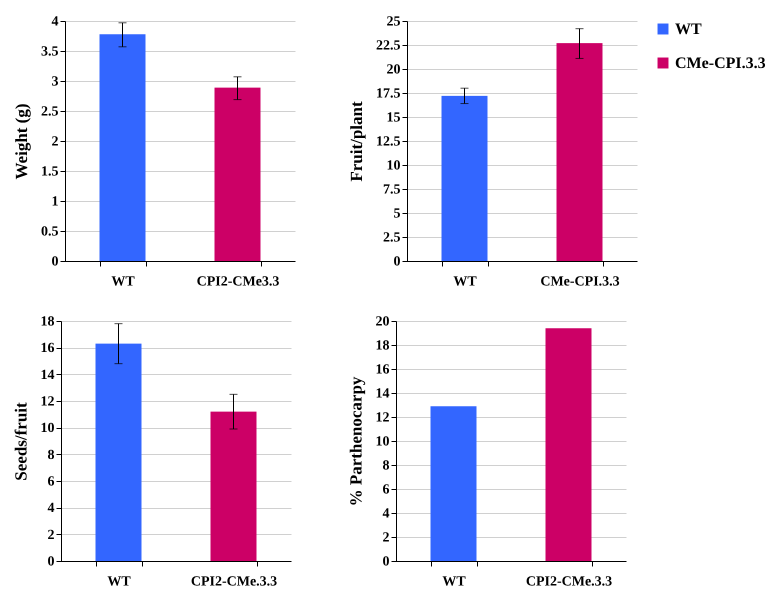 Image resolution: width=777 pixels, height=610 pixels. I want to click on y-tick-label: 12.5, so click(388, 142).